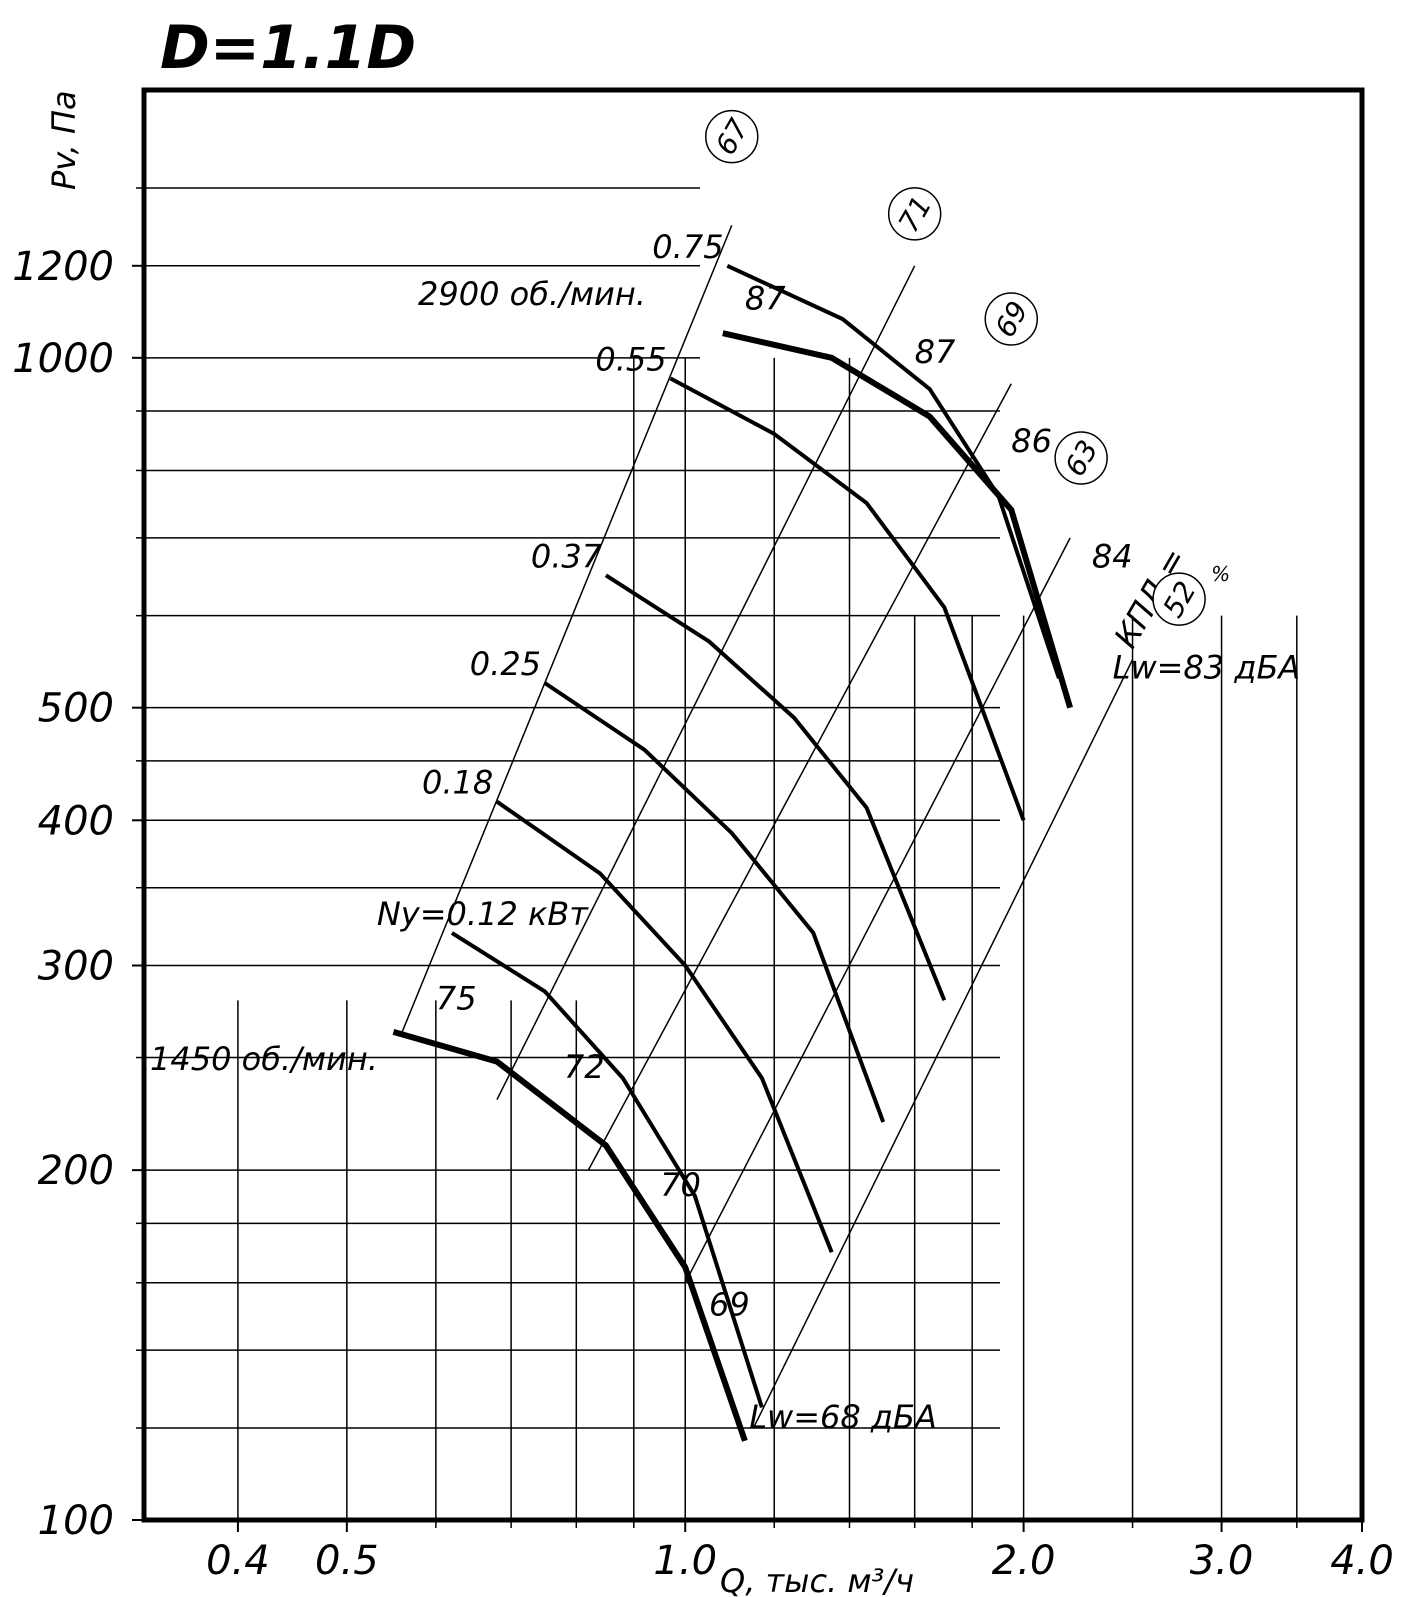 The width and height of the screenshot is (1409, 1597). Describe the element at coordinates (347, 1561) in the screenshot. I see `x-tick-label: 0.5` at that location.